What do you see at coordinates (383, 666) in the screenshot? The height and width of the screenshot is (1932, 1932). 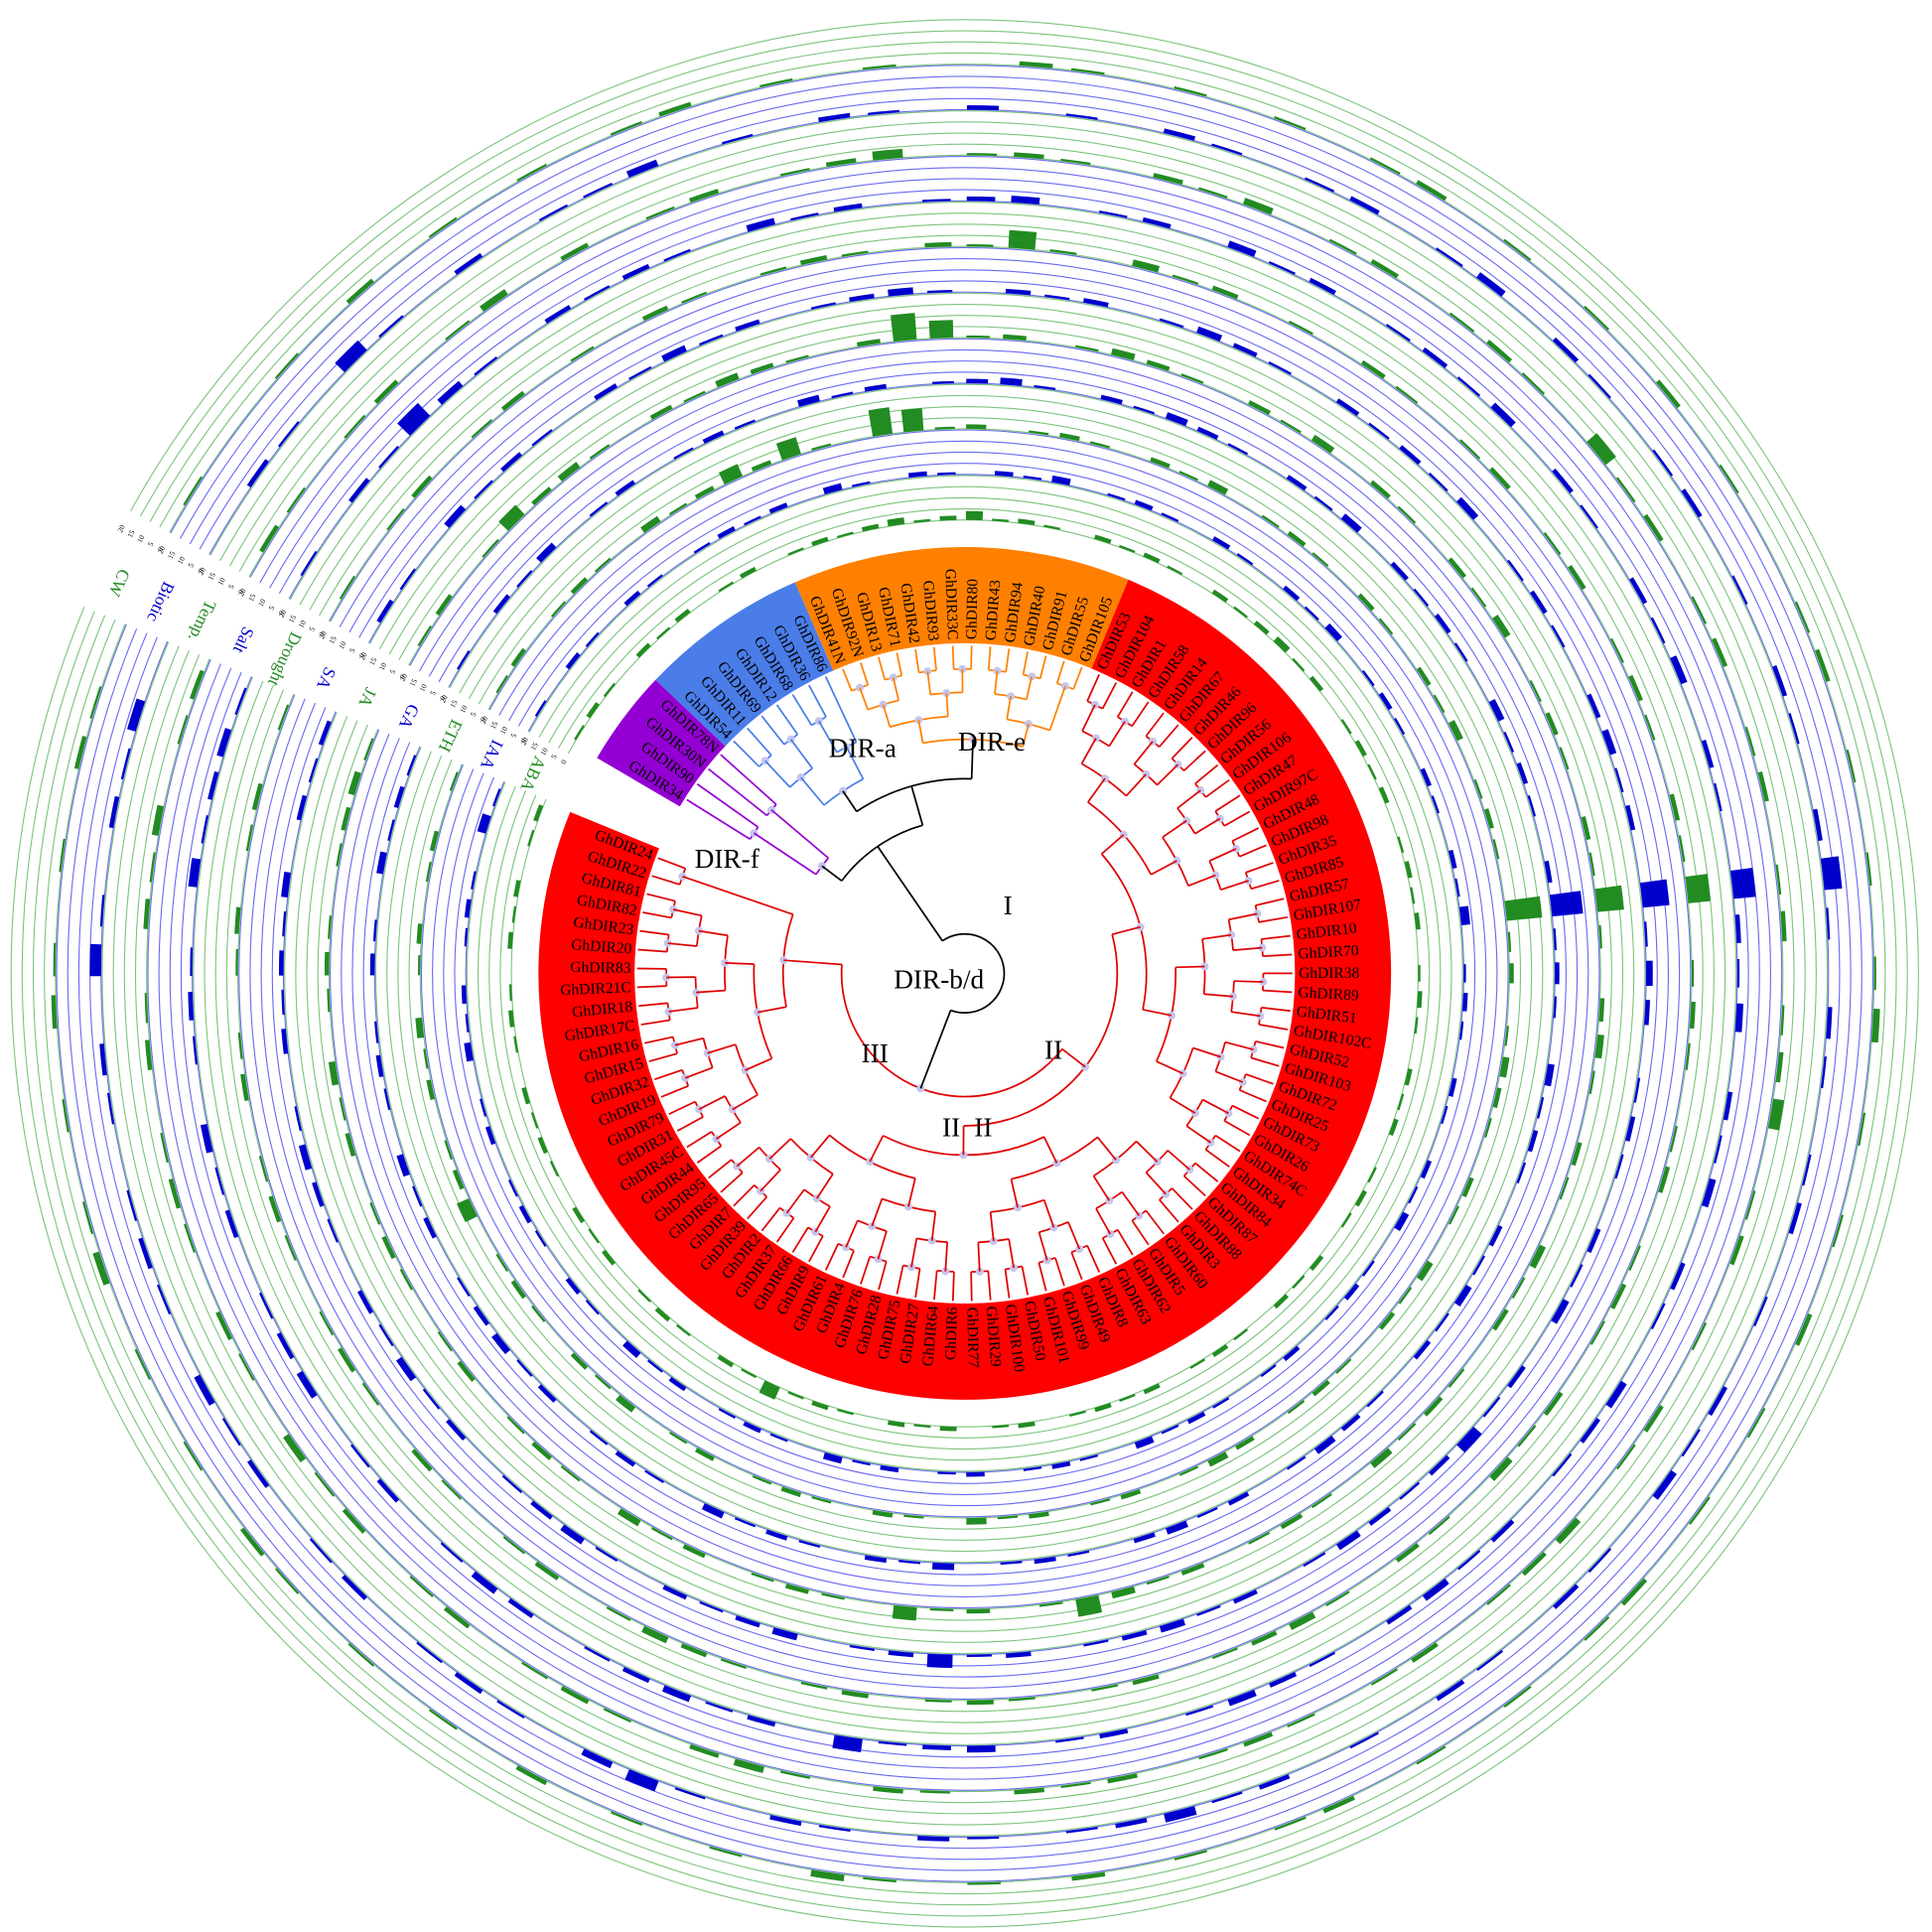 I see `track-tick-label: 10` at bounding box center [383, 666].